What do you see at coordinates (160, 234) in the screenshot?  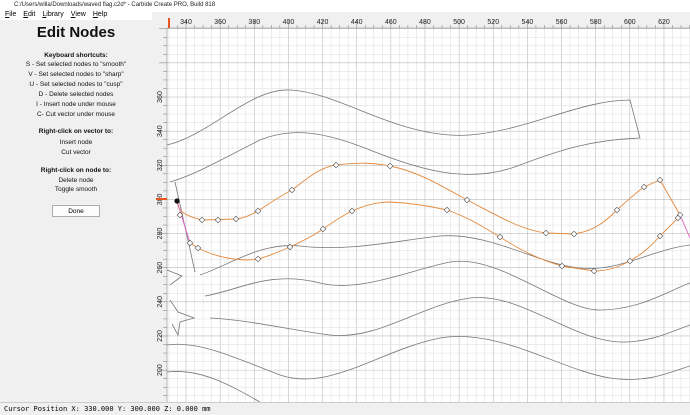 I see `ruler-label: 280` at bounding box center [160, 234].